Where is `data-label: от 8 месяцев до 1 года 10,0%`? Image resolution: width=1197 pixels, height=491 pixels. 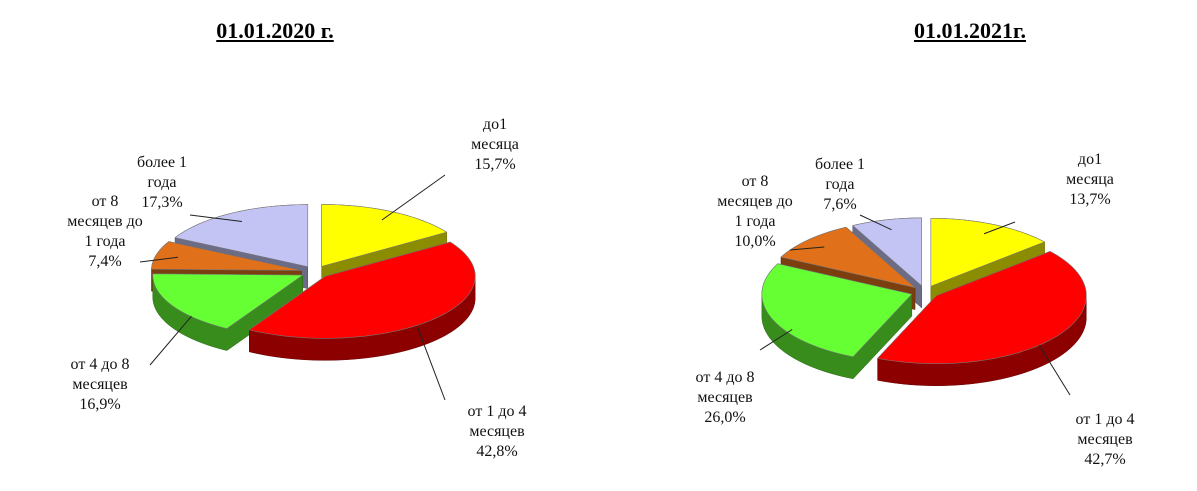 data-label: от 8 месяцев до 1 года 10,0% is located at coordinates (755, 212).